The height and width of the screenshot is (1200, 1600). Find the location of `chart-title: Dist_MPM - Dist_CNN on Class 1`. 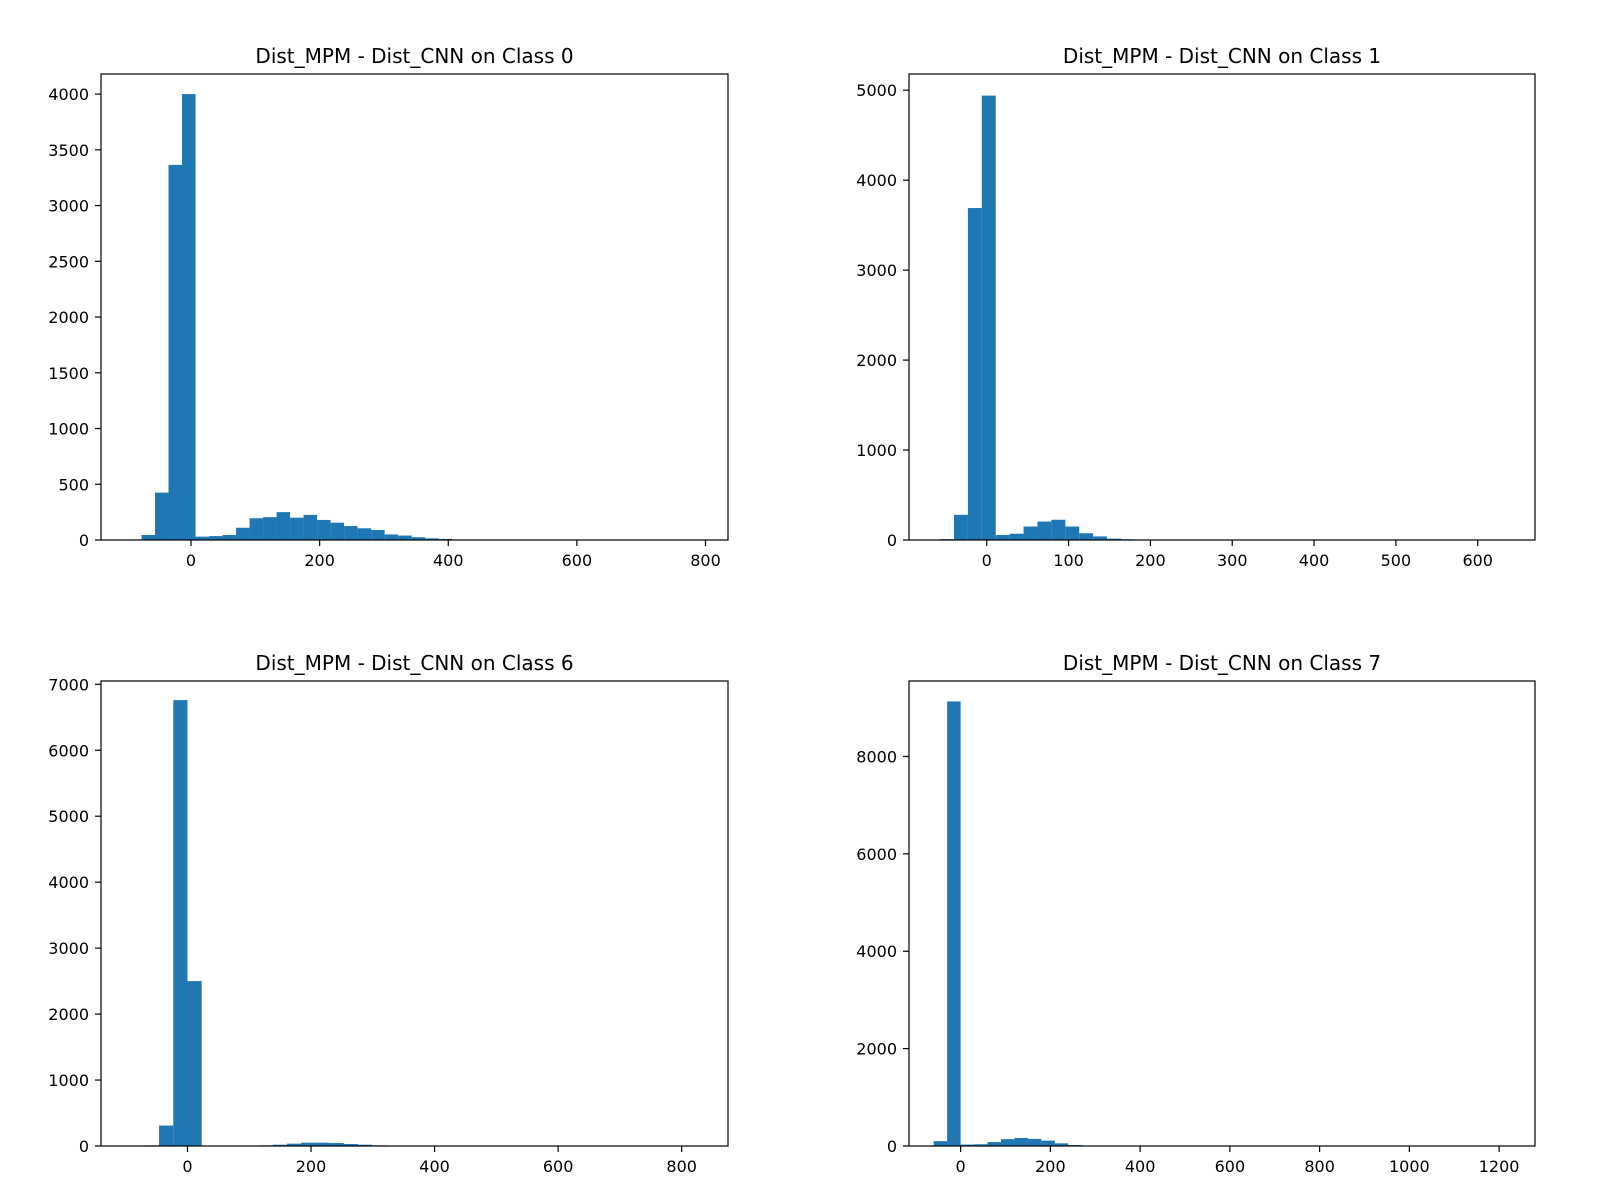

chart-title: Dist_MPM - Dist_CNN on Class 1 is located at coordinates (1222, 56).